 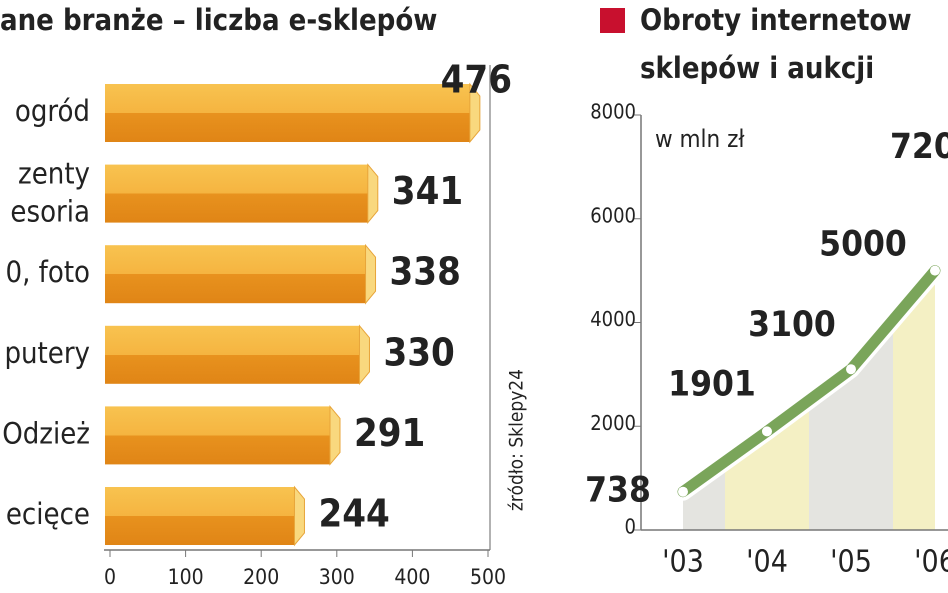 I want to click on value-label: 738, so click(x=618, y=491).